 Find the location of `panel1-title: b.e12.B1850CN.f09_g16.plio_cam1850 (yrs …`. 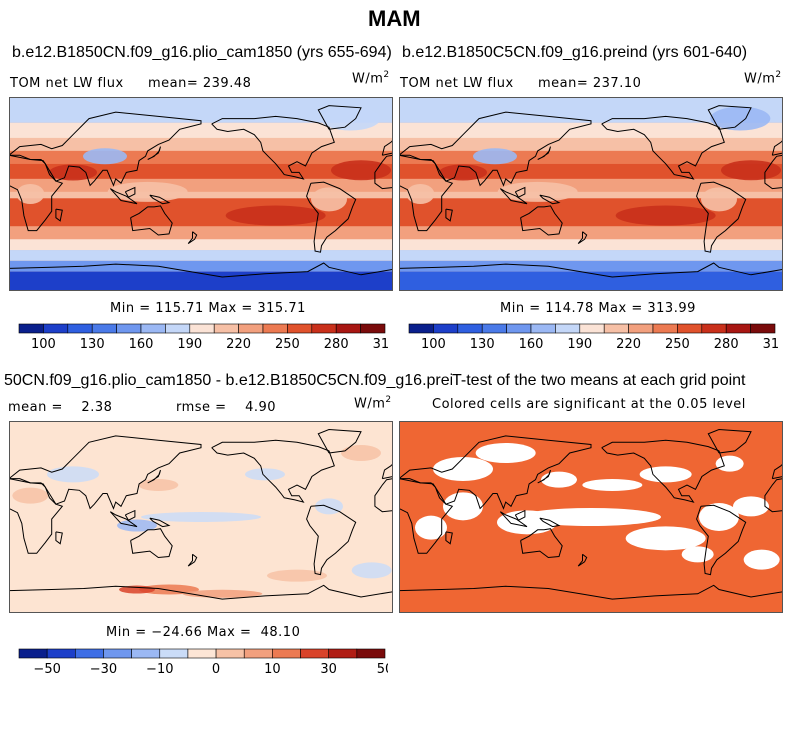

panel1-title: b.e12.B1850CN.f09_g16.plio_cam1850 (yrs … is located at coordinates (202, 52).